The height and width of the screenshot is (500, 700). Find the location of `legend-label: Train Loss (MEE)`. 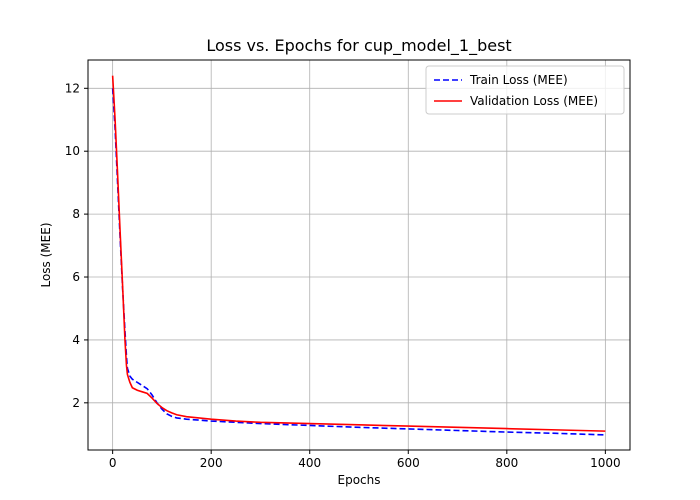

legend-label: Train Loss (MEE) is located at coordinates (518, 80).